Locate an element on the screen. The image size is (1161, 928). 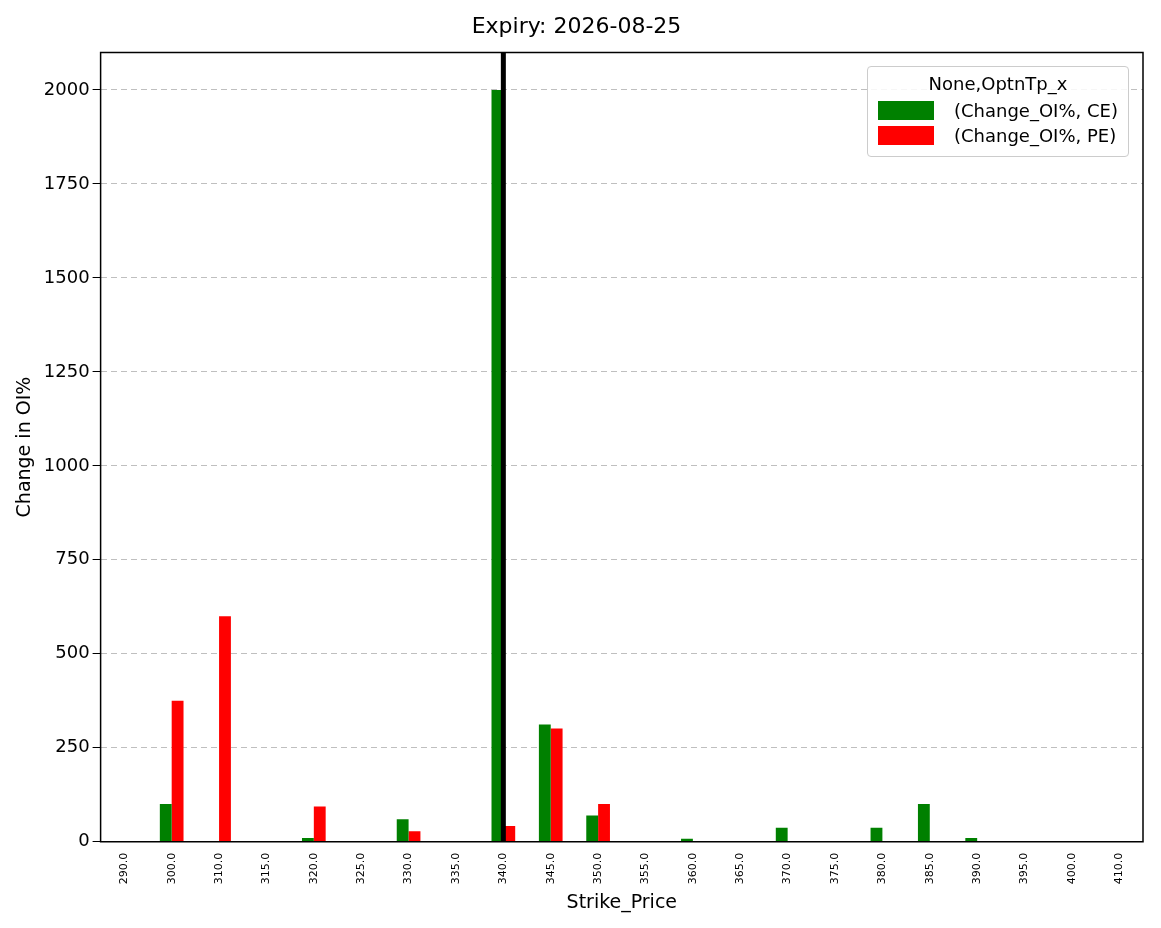
x-tick-label: 400.0 is located at coordinates (1071, 868).